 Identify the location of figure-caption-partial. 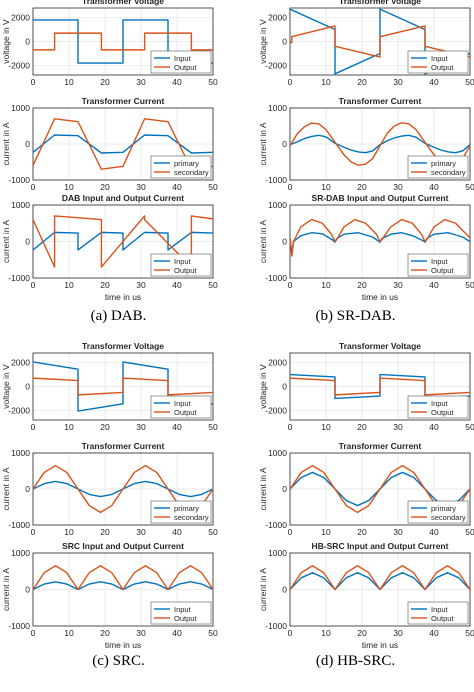
(237, 681).